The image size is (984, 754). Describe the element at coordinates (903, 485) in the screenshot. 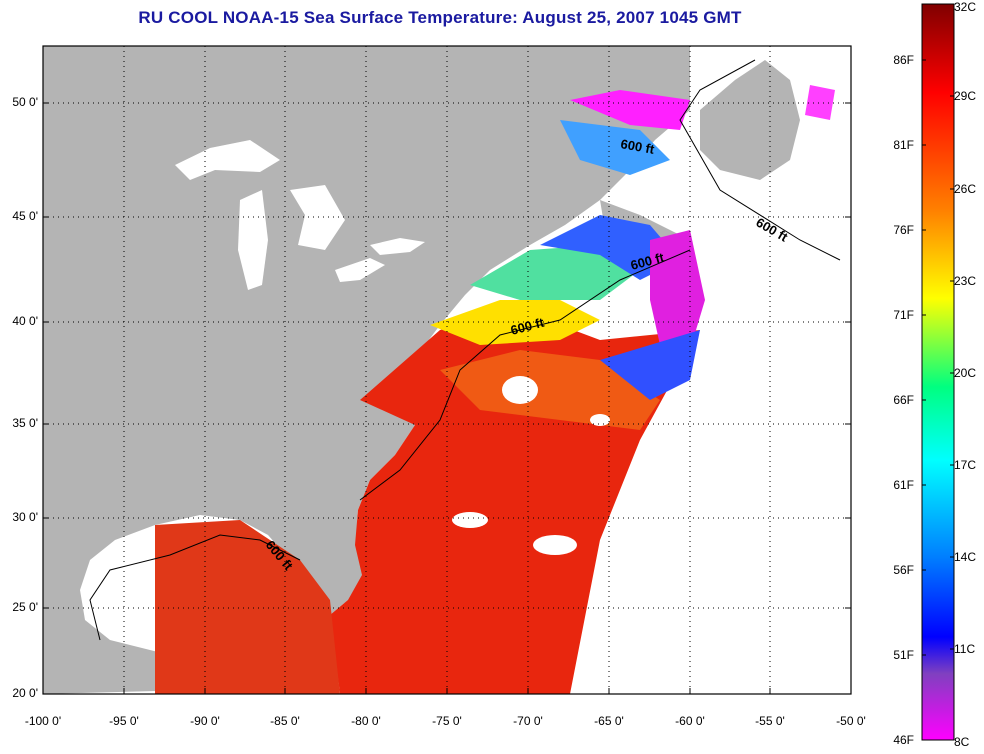

I see `colorbar-label-f: 61F` at that location.